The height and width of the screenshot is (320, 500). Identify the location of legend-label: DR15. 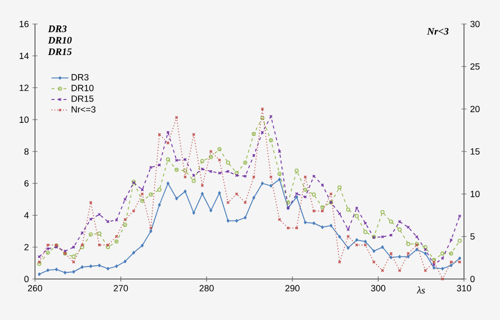
(83, 99).